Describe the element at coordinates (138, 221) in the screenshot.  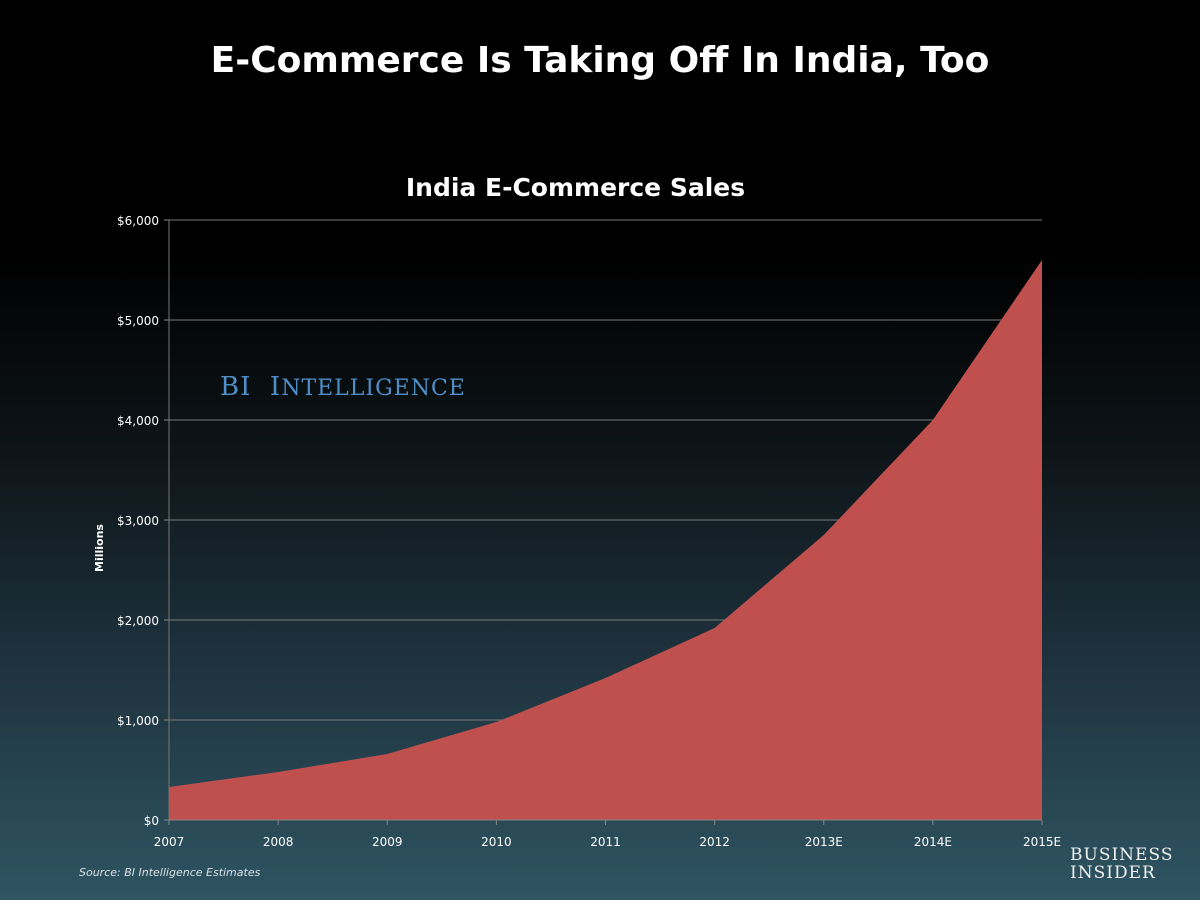
I see `y-tick-label: $6,000` at that location.